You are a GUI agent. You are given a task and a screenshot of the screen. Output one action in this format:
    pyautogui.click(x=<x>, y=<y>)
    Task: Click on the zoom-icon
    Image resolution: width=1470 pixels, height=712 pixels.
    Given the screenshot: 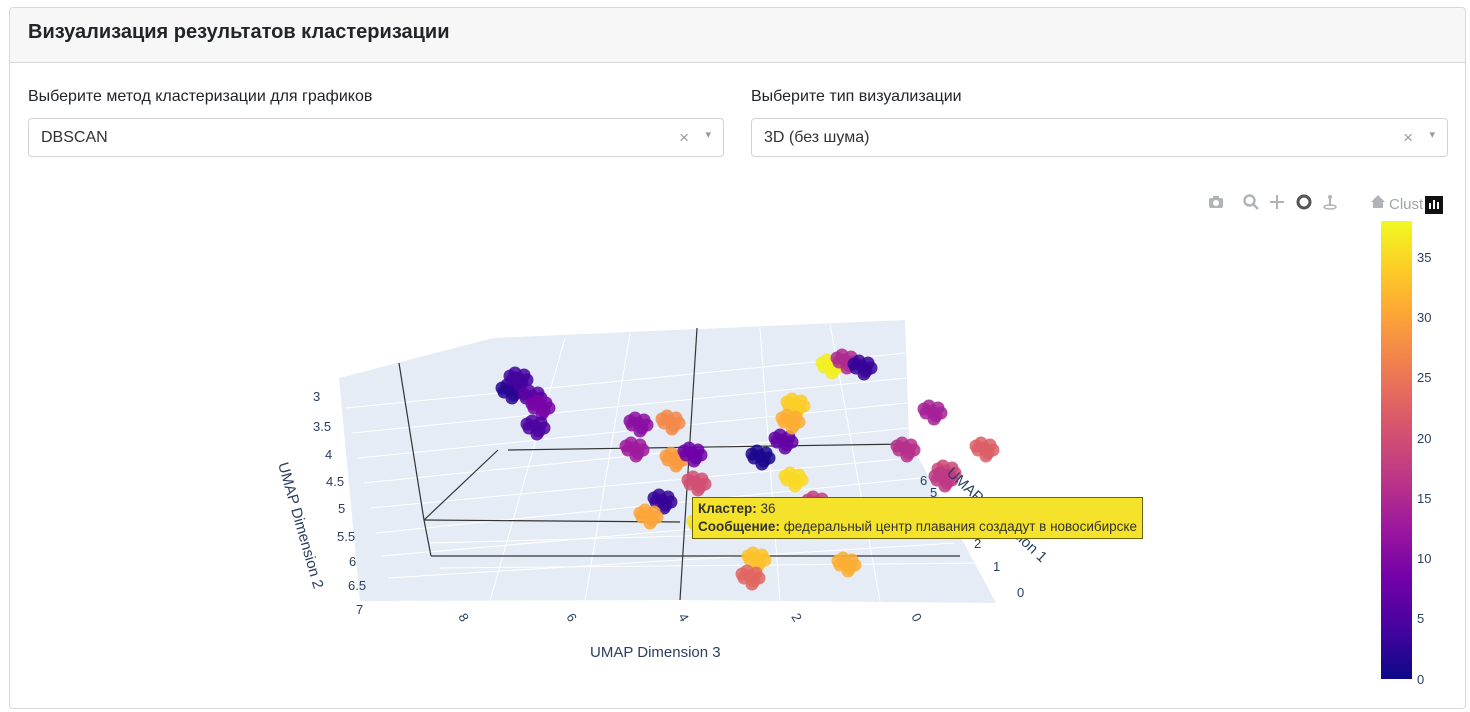 What is the action you would take?
    pyautogui.click(x=1251, y=205)
    